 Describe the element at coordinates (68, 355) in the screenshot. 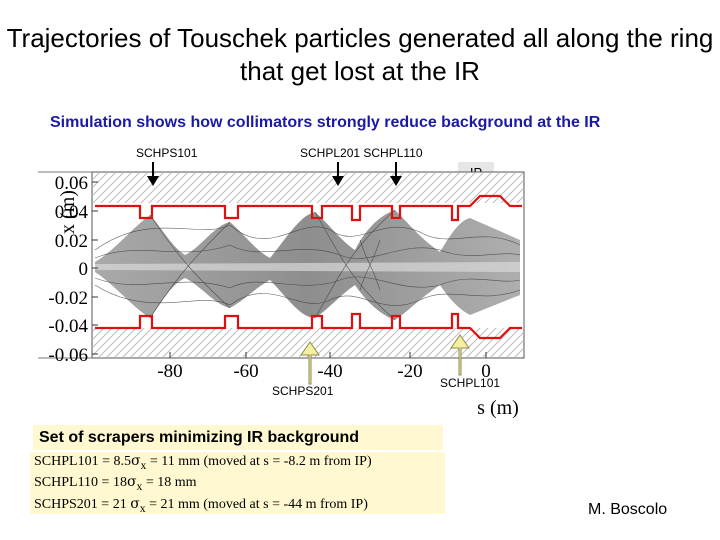

I see `ytick-label: -0.06` at that location.